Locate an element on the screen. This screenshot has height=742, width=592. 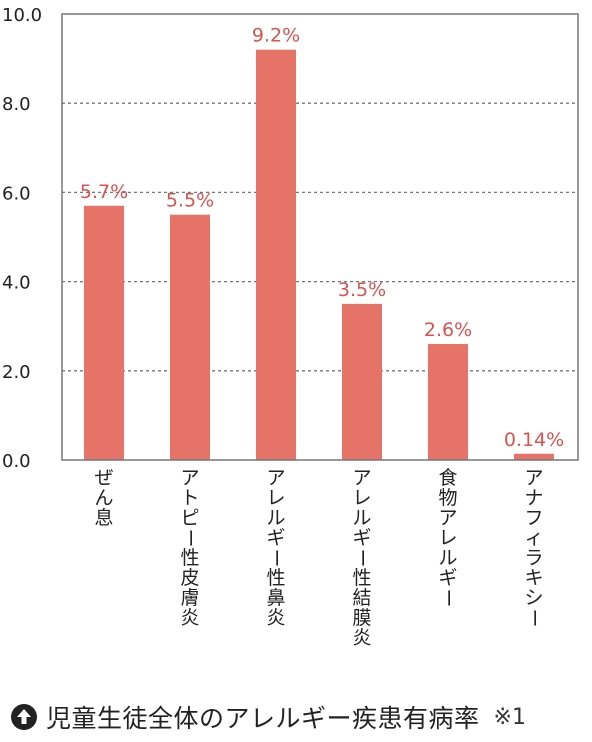
y-tick-label: 4.0 is located at coordinates (16, 283).